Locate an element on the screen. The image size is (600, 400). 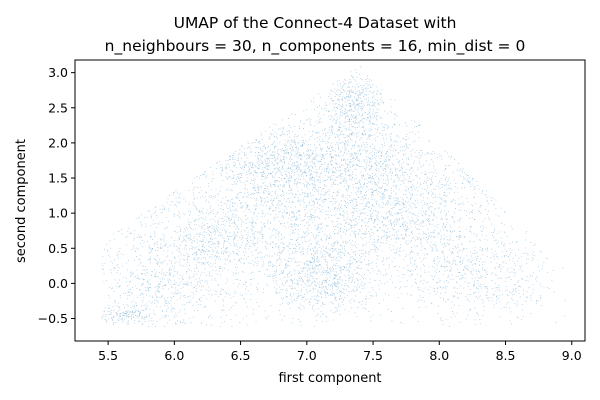
x-axis-label: first component is located at coordinates (329, 378).